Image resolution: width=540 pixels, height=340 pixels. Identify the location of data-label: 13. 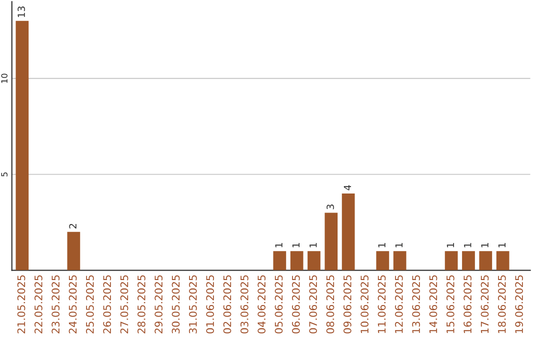
(21, 12).